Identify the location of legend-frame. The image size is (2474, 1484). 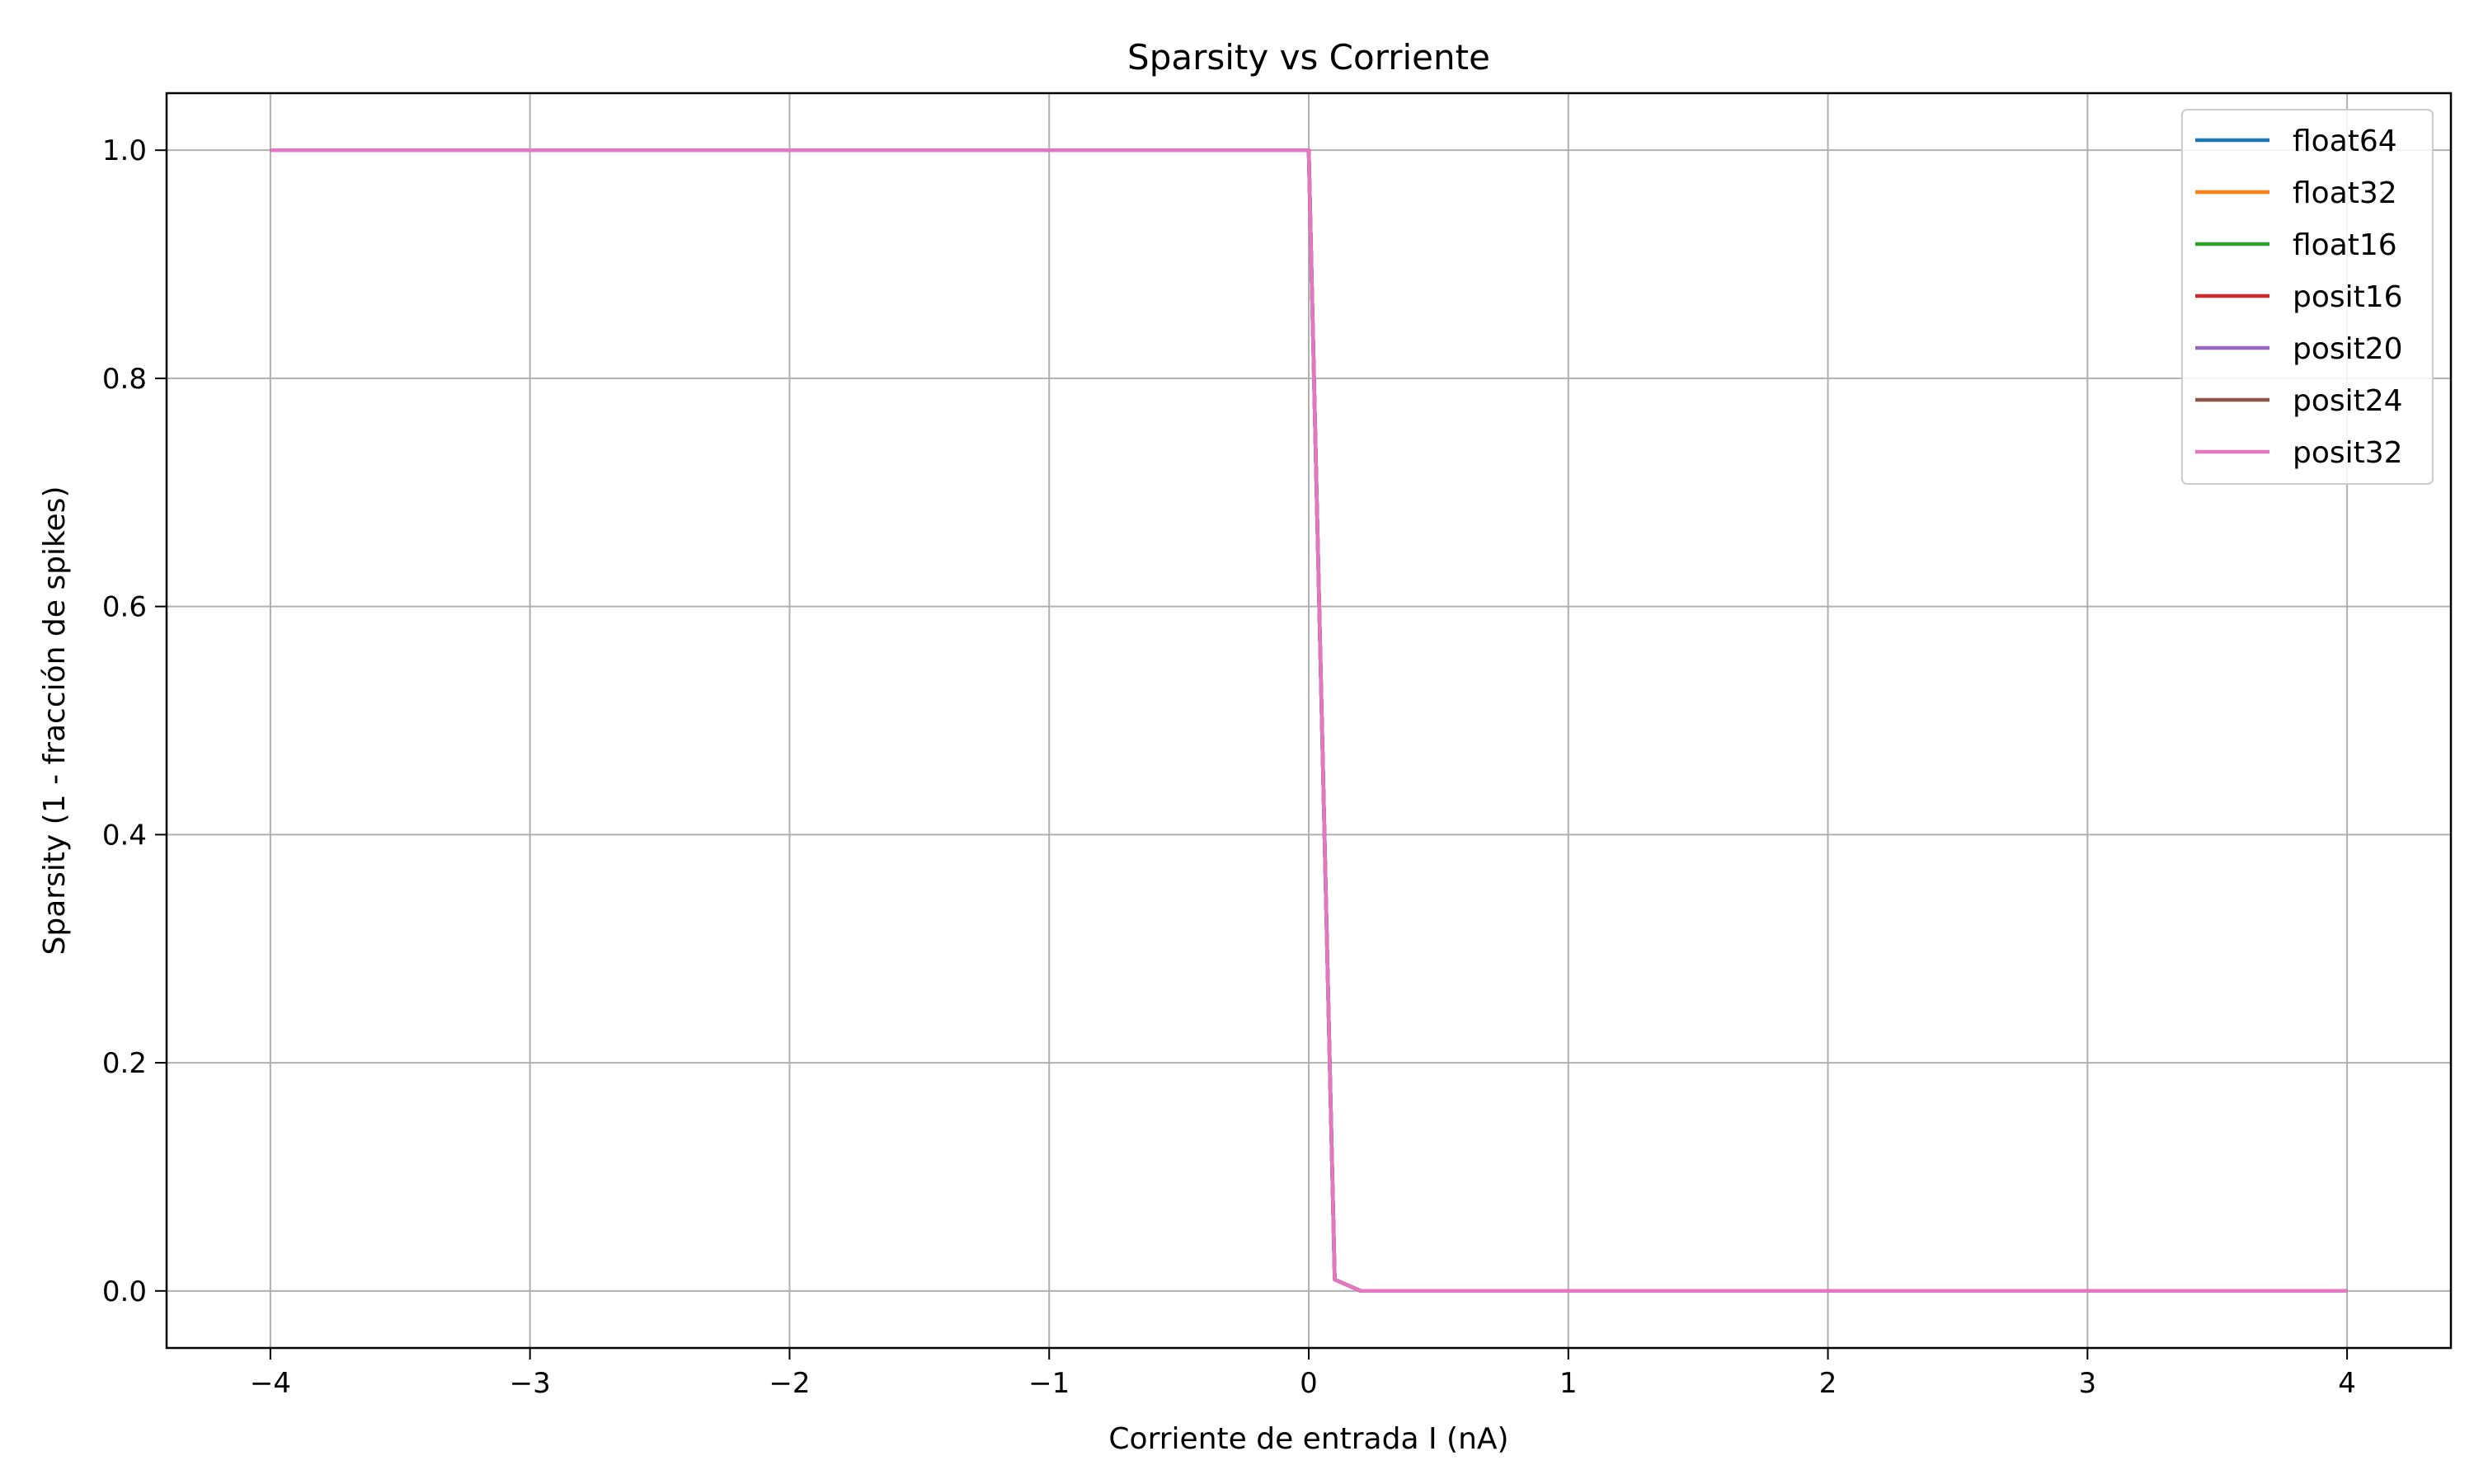
(2307, 297).